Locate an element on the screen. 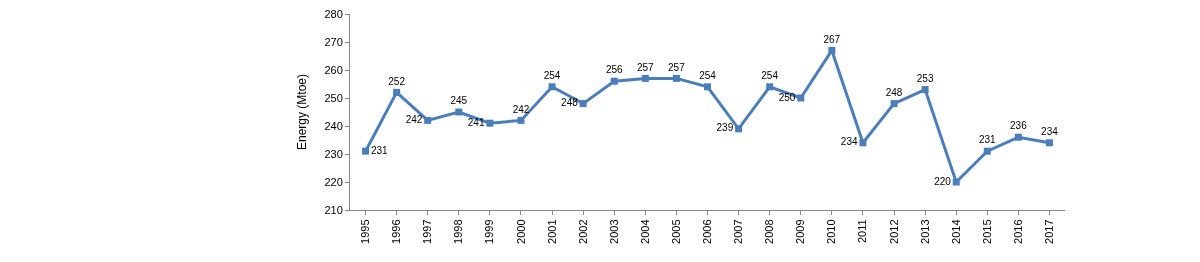 This screenshot has width=1200, height=262. x-tick-label: 2001 is located at coordinates (551, 231).